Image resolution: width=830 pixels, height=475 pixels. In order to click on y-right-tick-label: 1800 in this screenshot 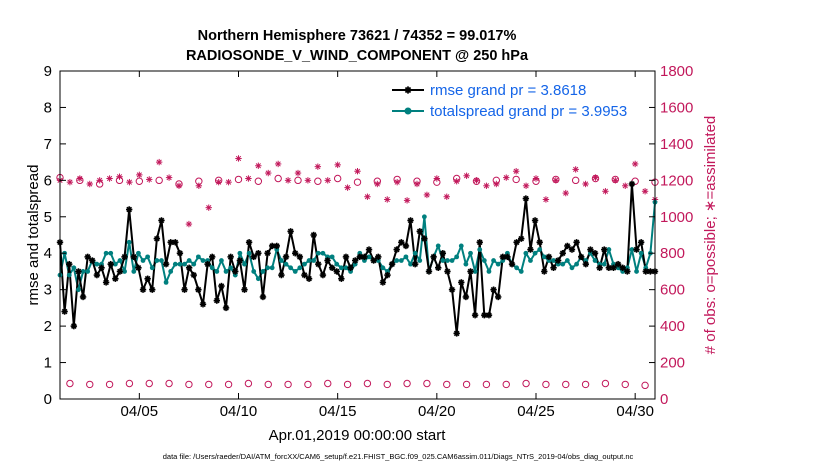, I will do `click(676, 71)`.